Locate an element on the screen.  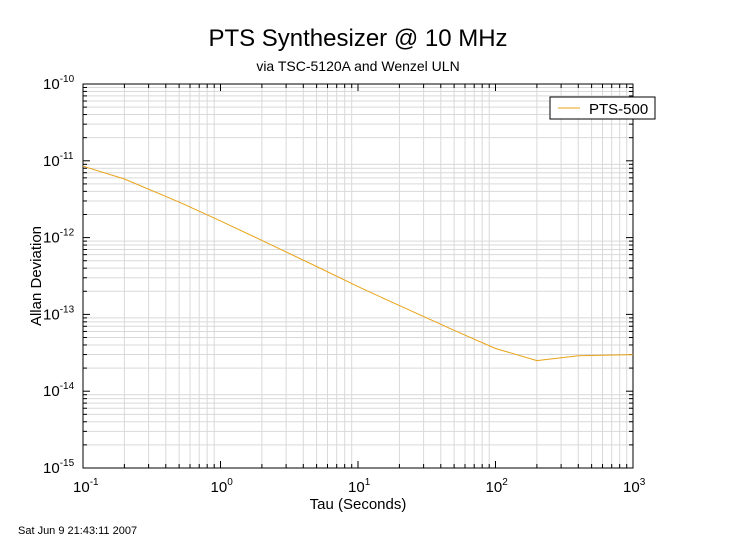
y-tick-label: 10-11 is located at coordinates (58, 160).